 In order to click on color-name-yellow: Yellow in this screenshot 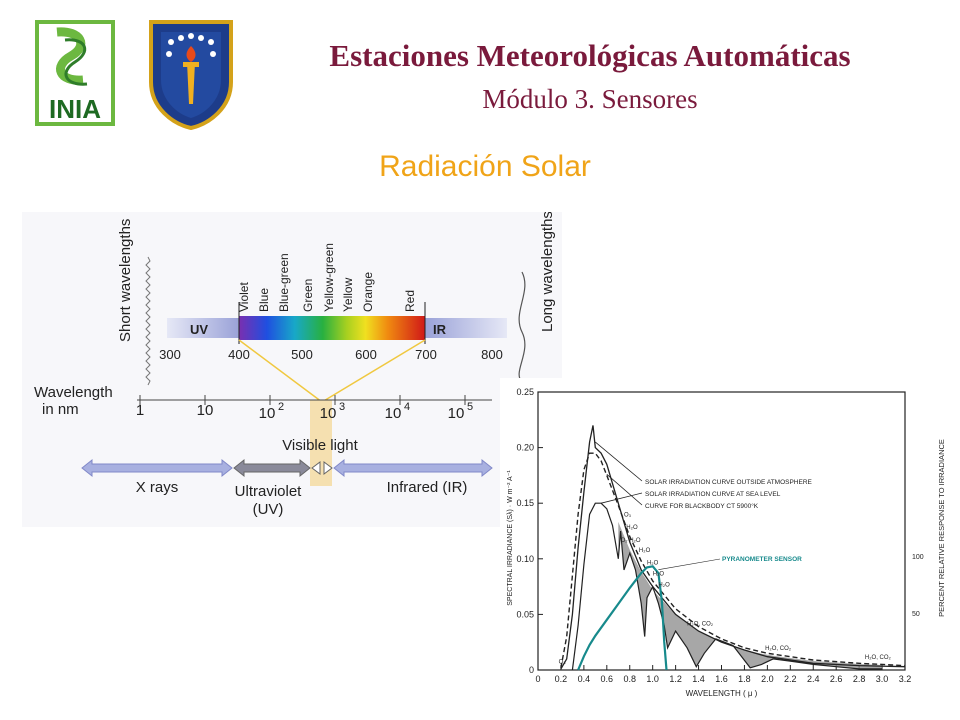, I will do `click(348, 294)`.